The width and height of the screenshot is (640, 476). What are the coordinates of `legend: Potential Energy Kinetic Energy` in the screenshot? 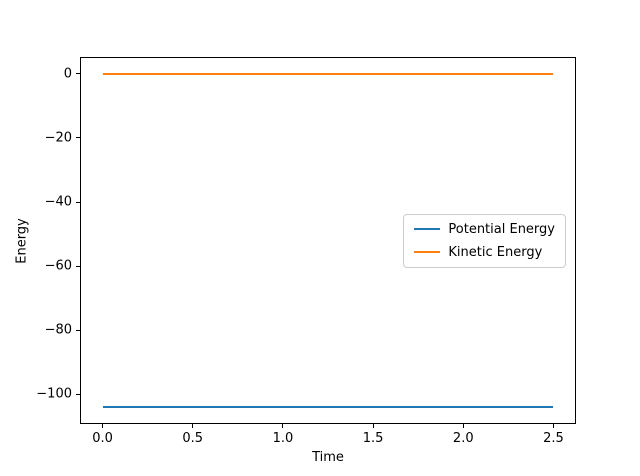 It's located at (484, 240).